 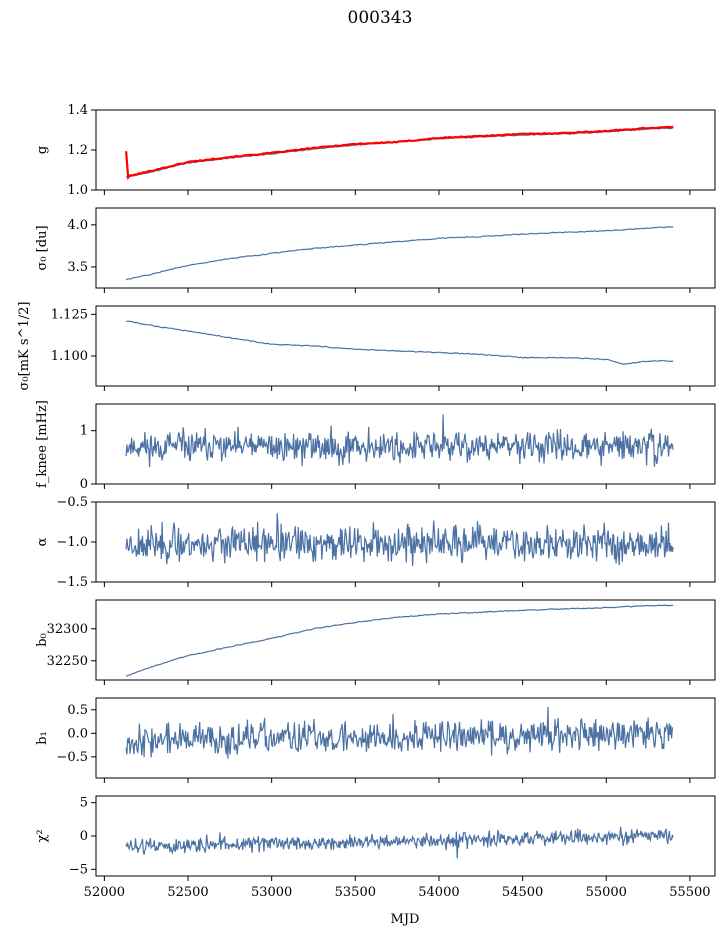 I want to click on y-axis-label: σ₀ [du], so click(x=42, y=247).